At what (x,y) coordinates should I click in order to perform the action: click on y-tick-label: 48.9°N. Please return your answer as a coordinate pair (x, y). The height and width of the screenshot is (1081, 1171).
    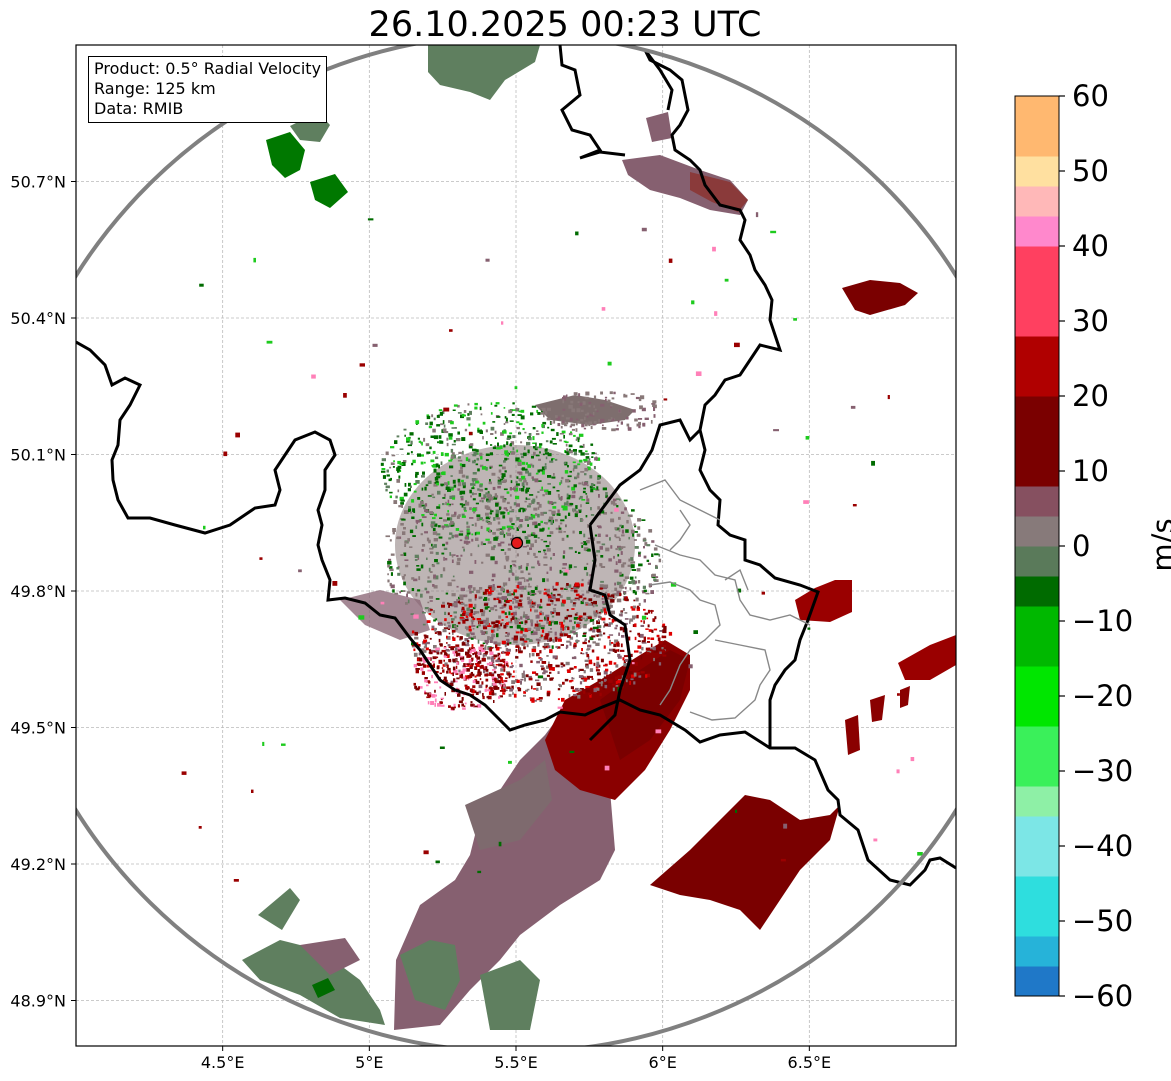
    Looking at the image, I should click on (38, 1001).